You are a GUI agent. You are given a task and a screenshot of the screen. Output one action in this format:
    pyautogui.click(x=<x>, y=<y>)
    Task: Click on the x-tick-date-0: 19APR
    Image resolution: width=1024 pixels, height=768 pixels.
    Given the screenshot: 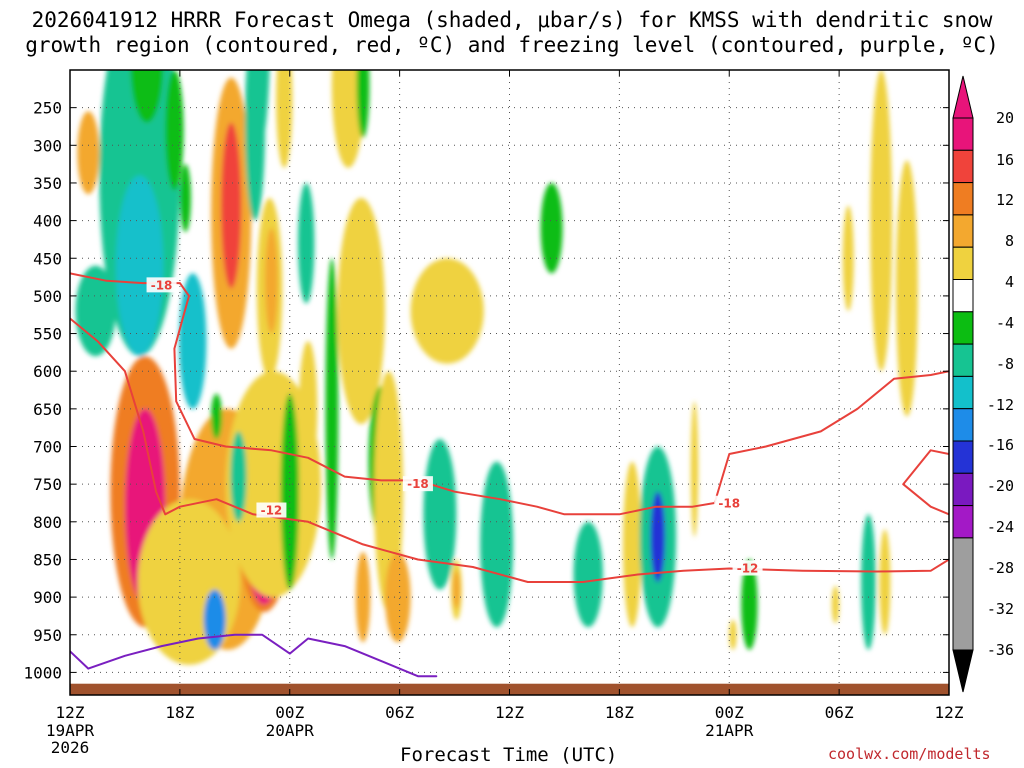 What is the action you would take?
    pyautogui.click(x=70, y=730)
    